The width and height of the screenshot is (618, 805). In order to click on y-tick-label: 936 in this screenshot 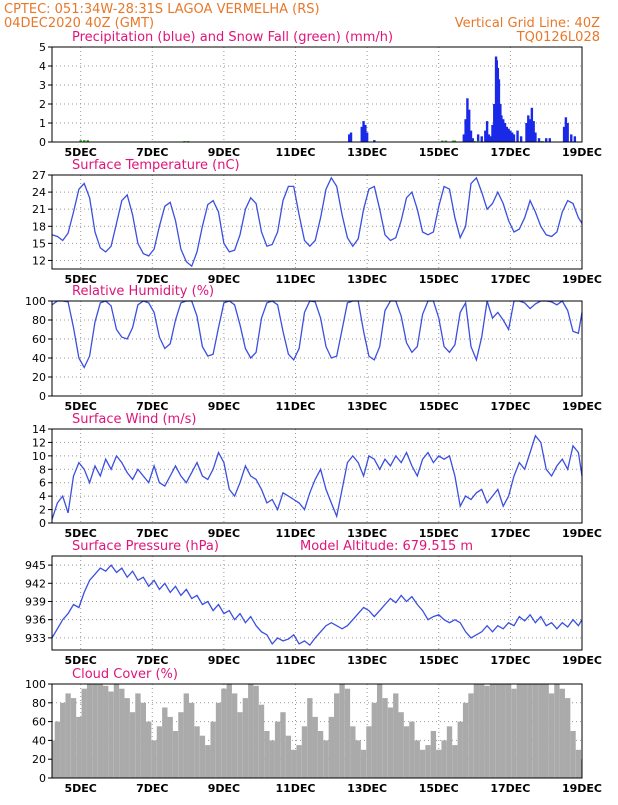, I will do `click(35, 620)`.